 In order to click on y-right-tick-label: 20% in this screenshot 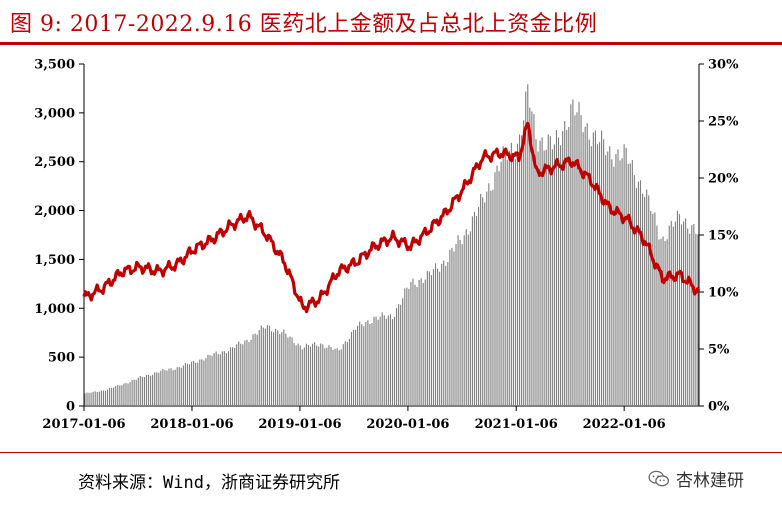, I will do `click(723, 179)`.